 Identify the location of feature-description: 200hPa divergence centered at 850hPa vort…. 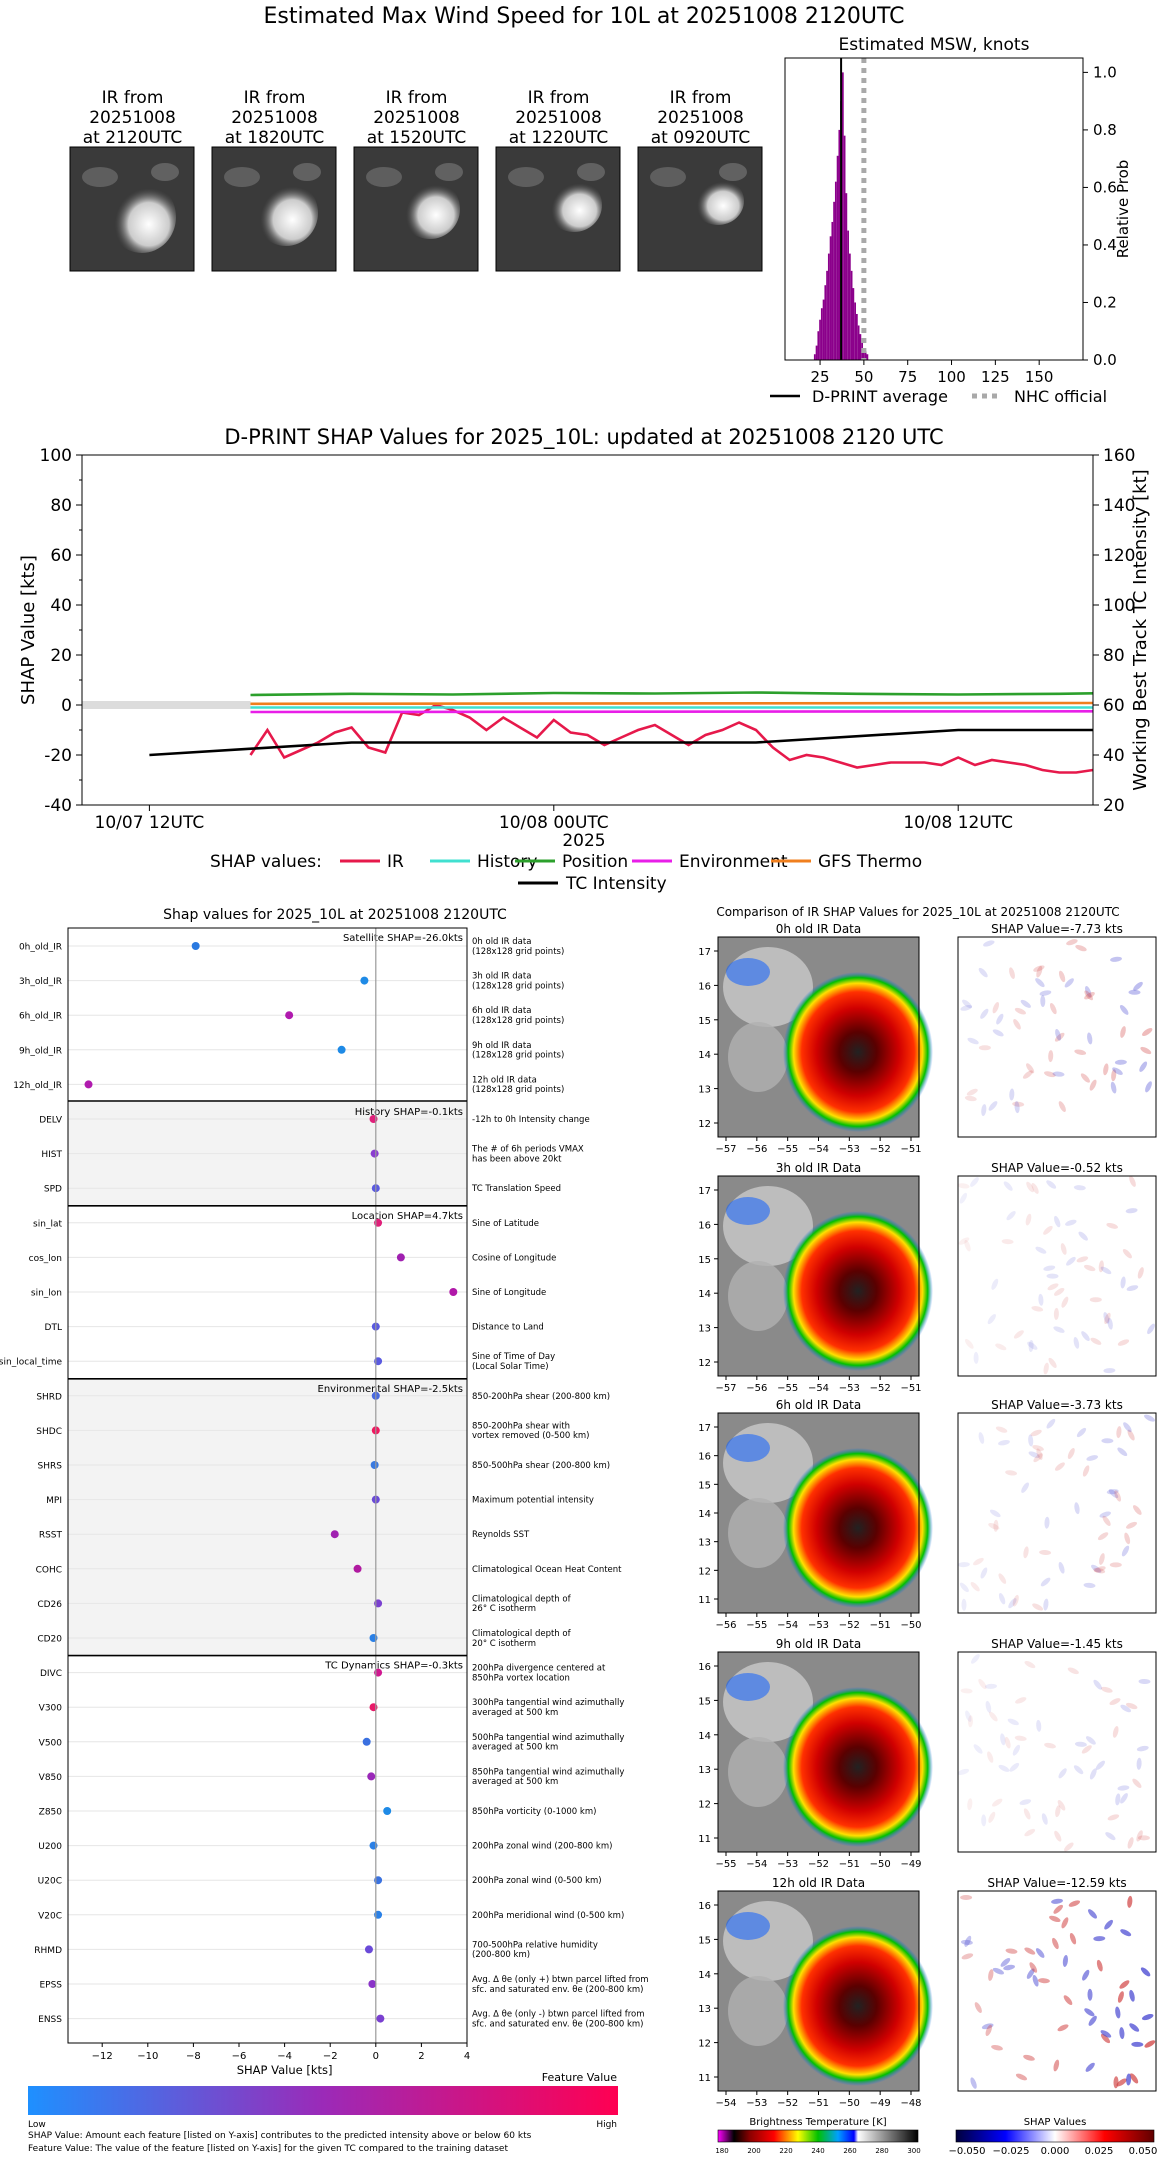
(539, 1674).